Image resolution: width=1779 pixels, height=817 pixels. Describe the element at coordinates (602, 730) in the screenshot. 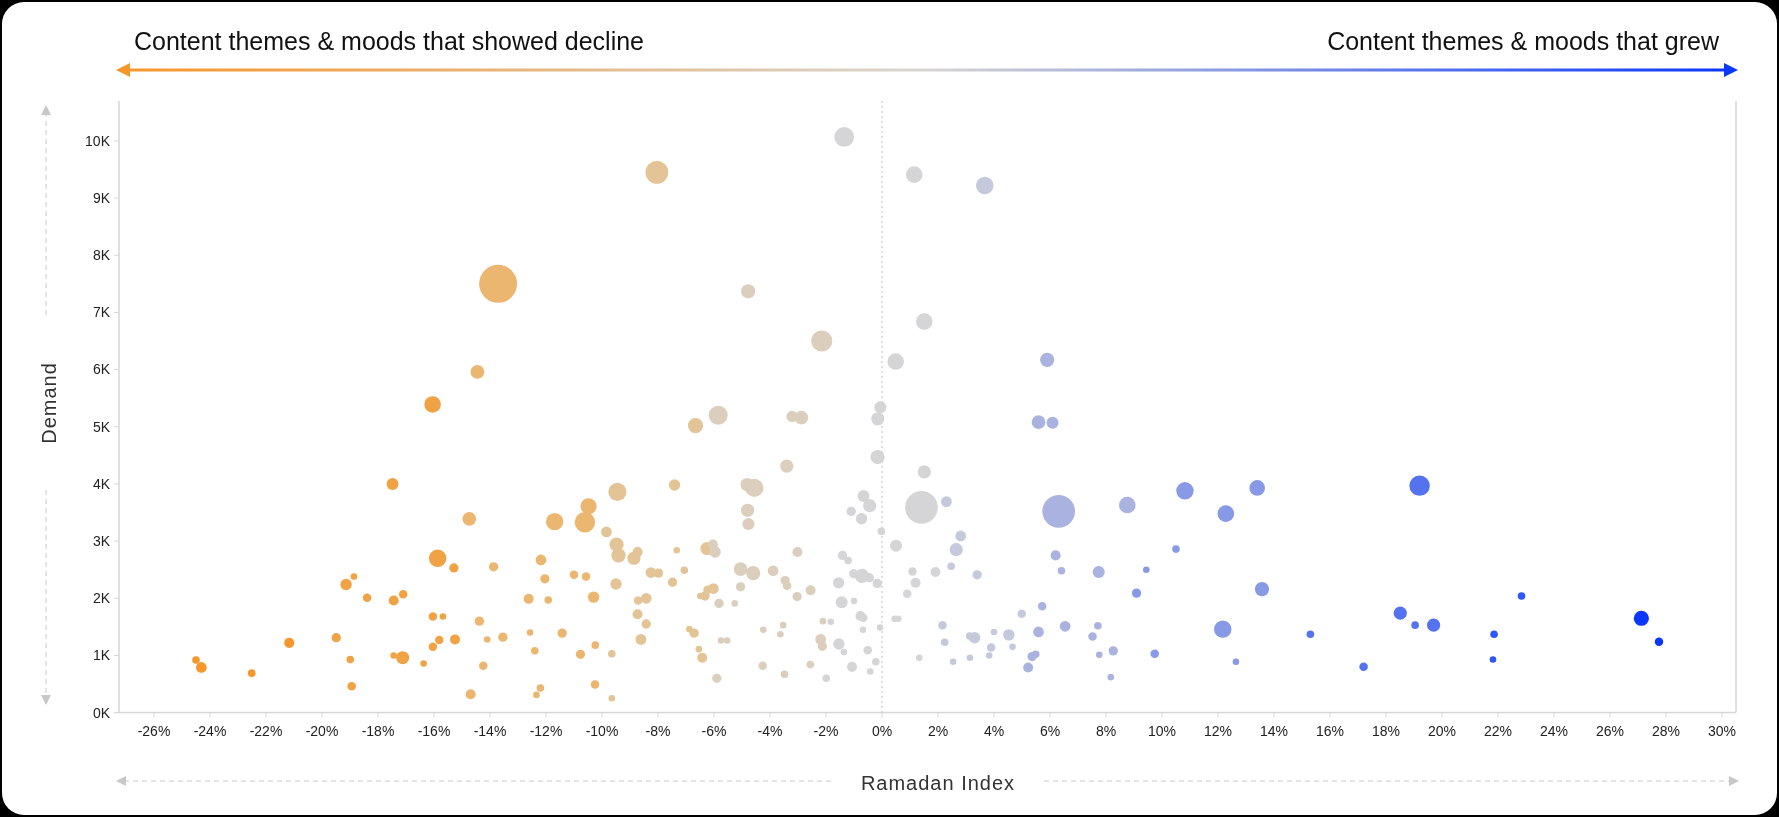

I see `x-tick-label: -10%` at that location.